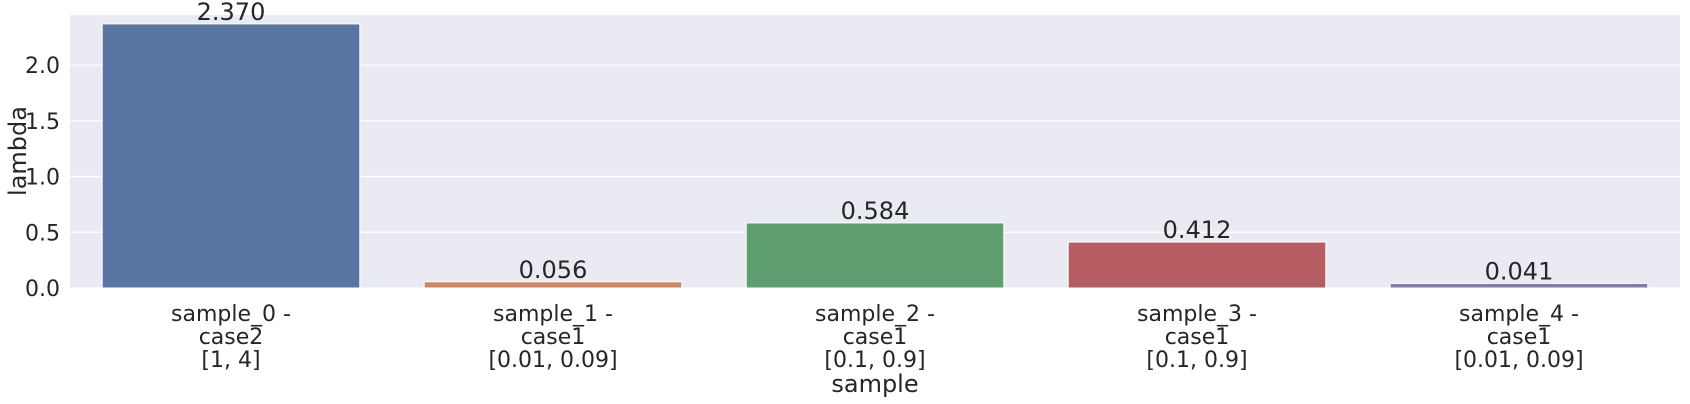  Describe the element at coordinates (1197, 314) in the screenshot. I see `x-tick-label: sample_3 -` at that location.